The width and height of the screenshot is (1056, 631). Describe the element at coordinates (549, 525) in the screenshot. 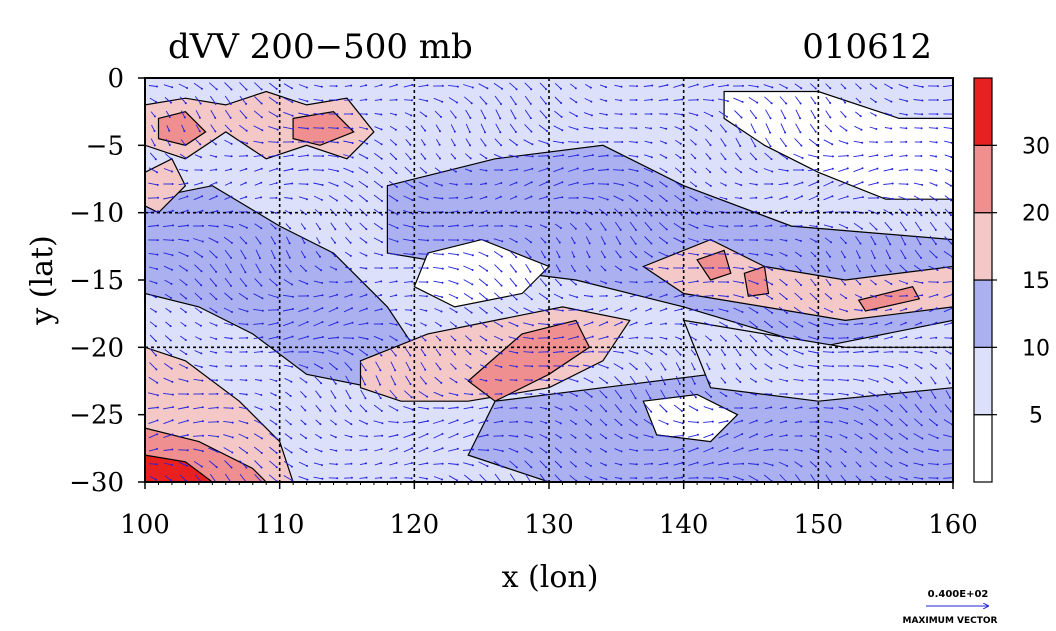

I see `x-tick-label: 130` at that location.